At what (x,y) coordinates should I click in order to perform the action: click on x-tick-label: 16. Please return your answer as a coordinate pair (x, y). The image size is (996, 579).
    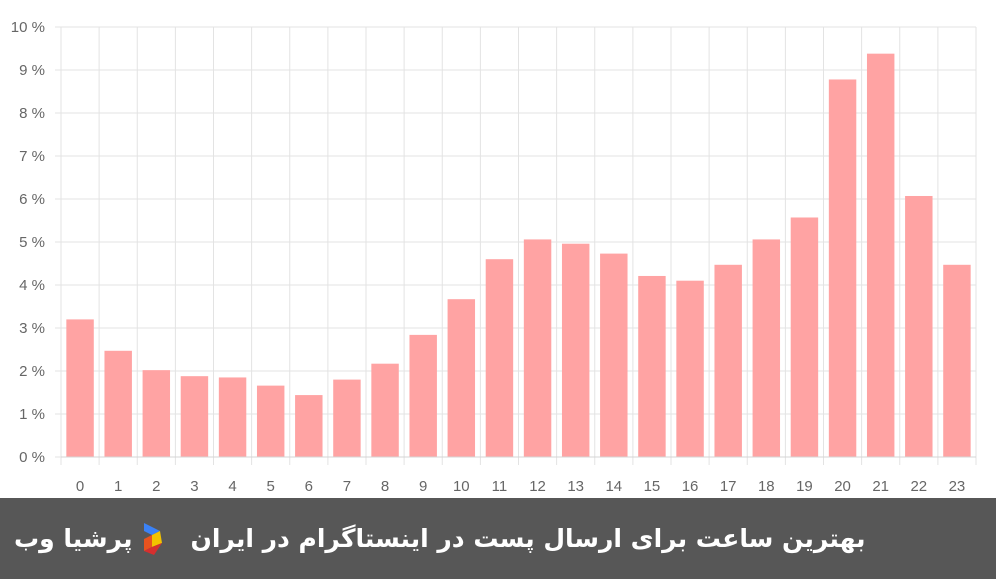
    Looking at the image, I should click on (690, 486).